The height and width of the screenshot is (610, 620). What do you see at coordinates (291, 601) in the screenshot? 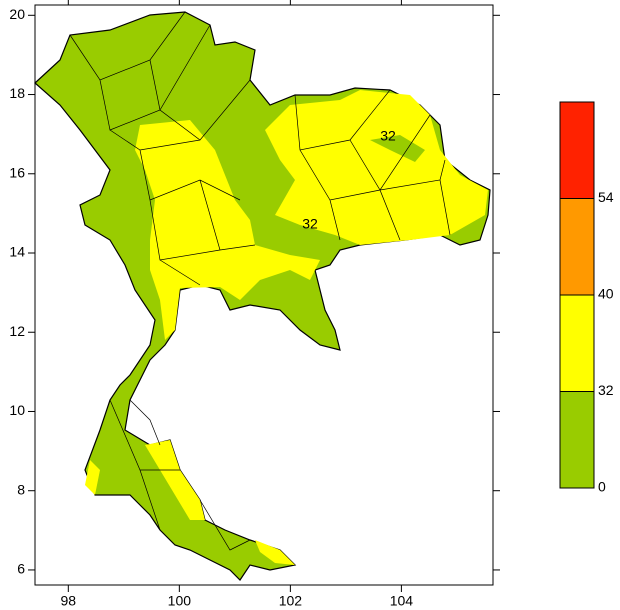
I see `x-tick-label: 102` at bounding box center [291, 601].